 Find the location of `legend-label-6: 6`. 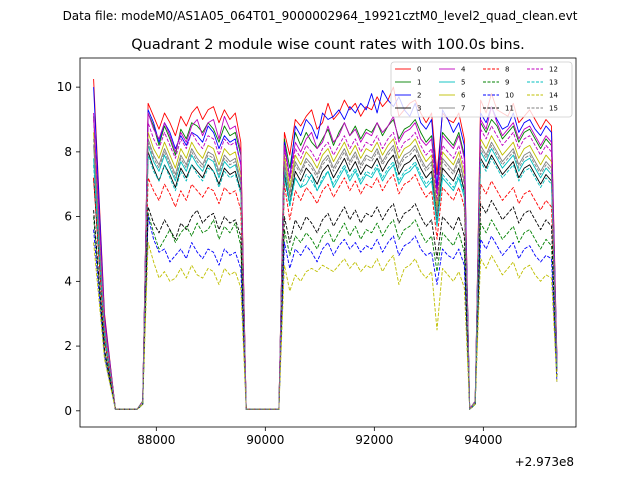

legend-label-6: 6 is located at coordinates (463, 96).